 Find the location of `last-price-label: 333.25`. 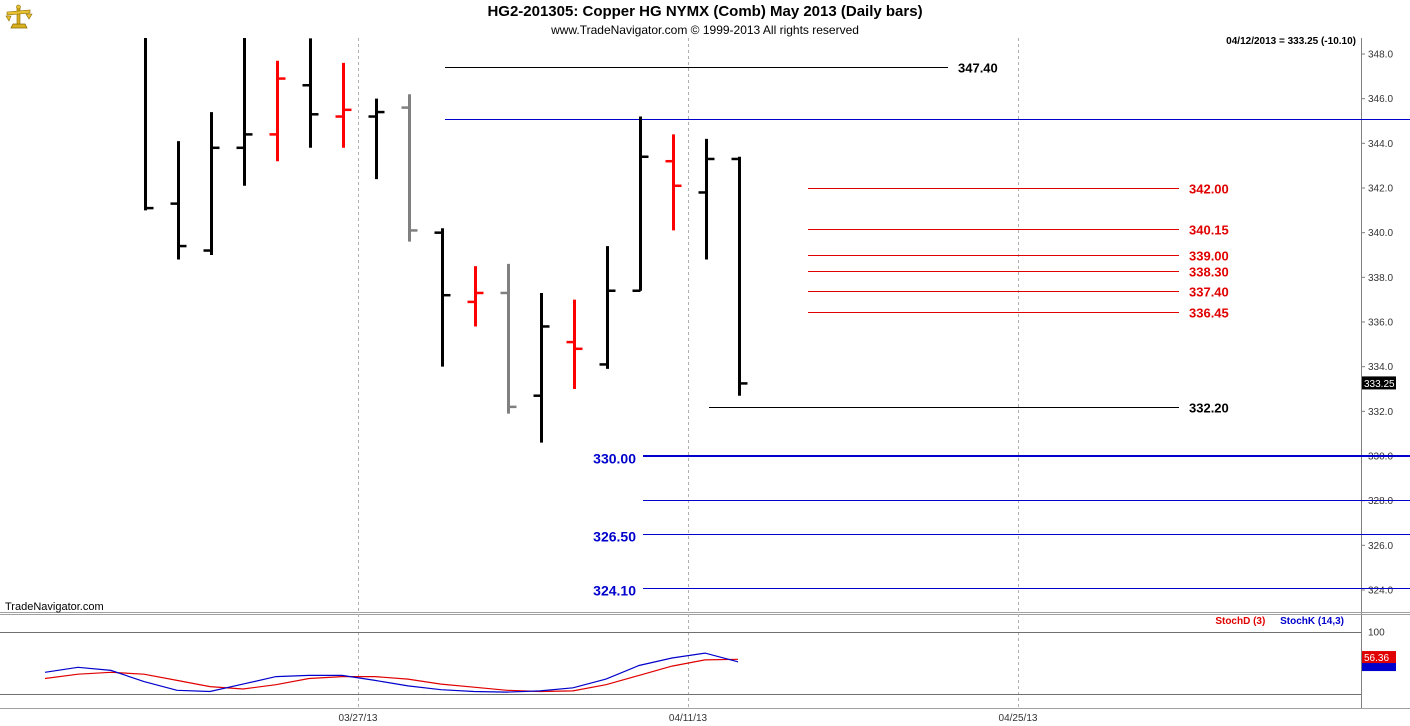

last-price-label: 333.25 is located at coordinates (1379, 384).